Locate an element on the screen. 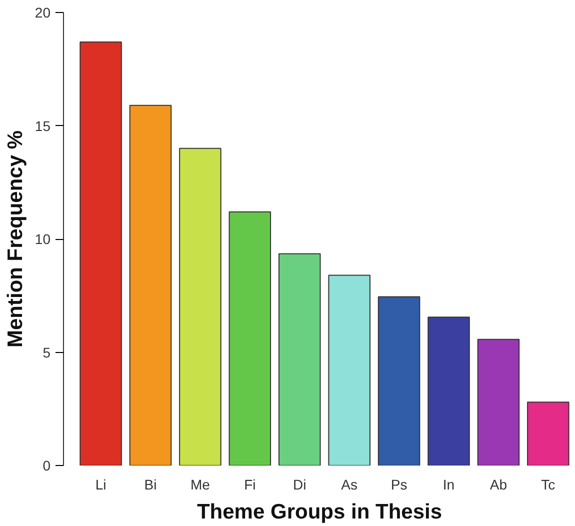  x-tick-label: As is located at coordinates (349, 484).